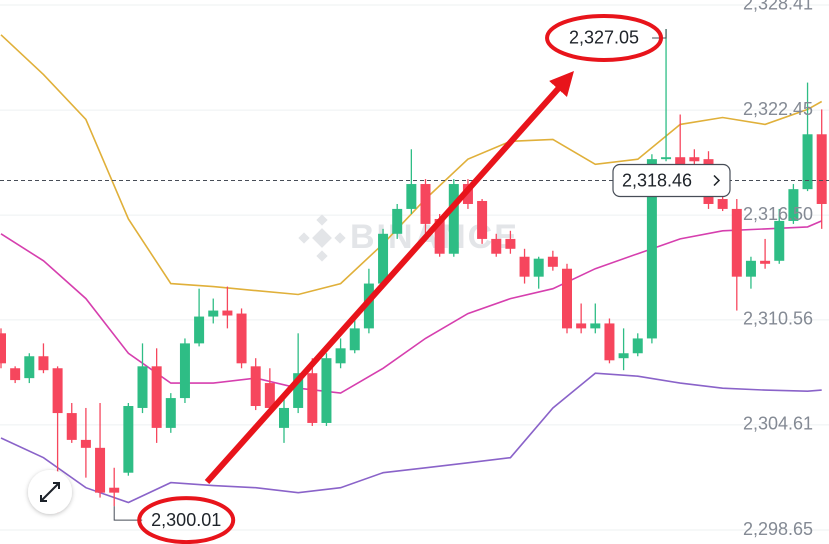 The width and height of the screenshot is (829, 544). I want to click on annotation-label: 2,327.05, so click(604, 38).